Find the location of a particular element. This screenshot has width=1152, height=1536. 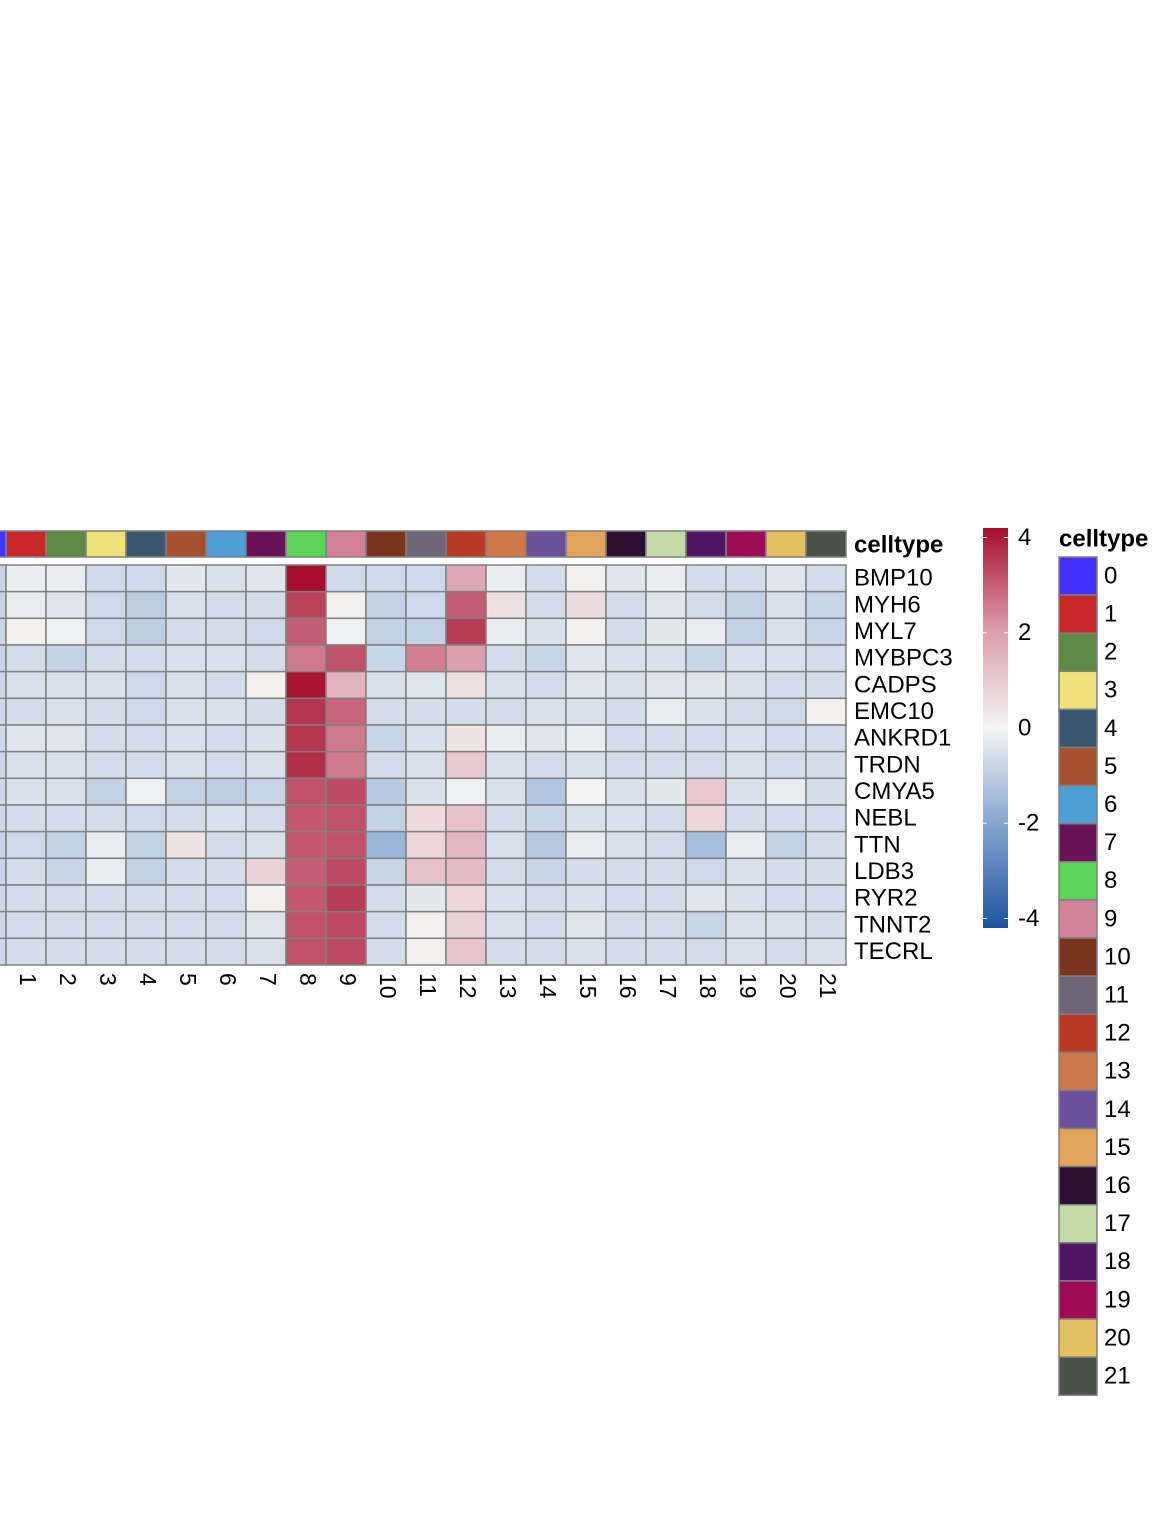

row-label: TECRL is located at coordinates (893, 951).